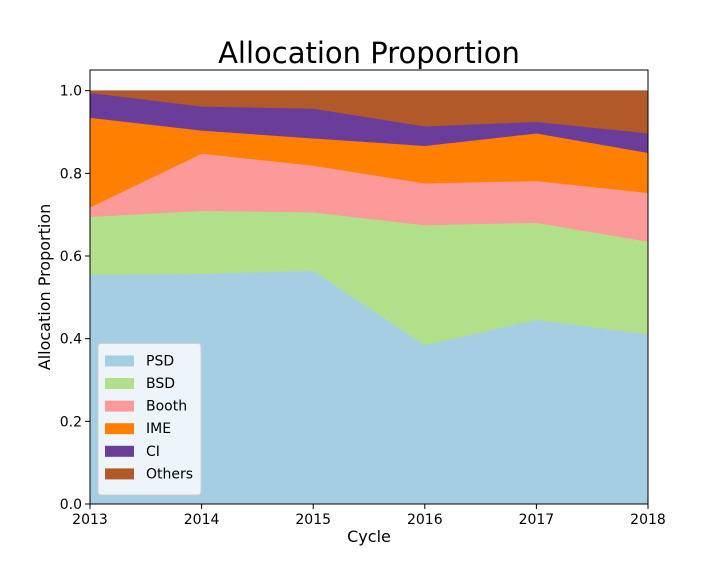  Describe the element at coordinates (119, 429) in the screenshot. I see `legend-swatch-ime` at that location.